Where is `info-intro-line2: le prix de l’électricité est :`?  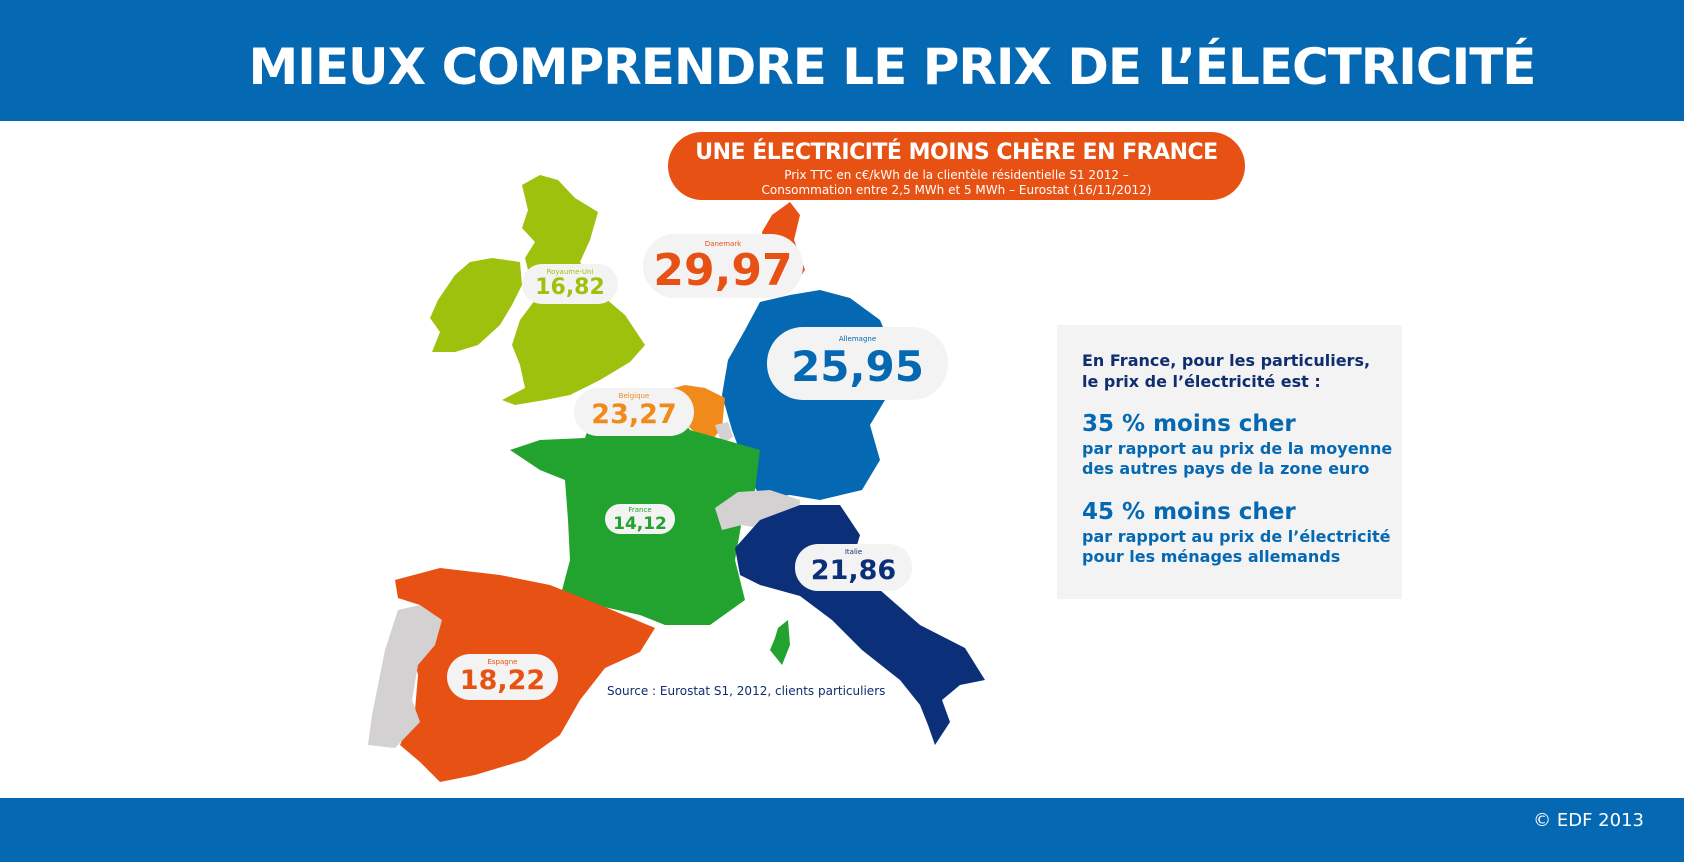
info-intro-line2: le prix de l’électricité est : is located at coordinates (1201, 381).